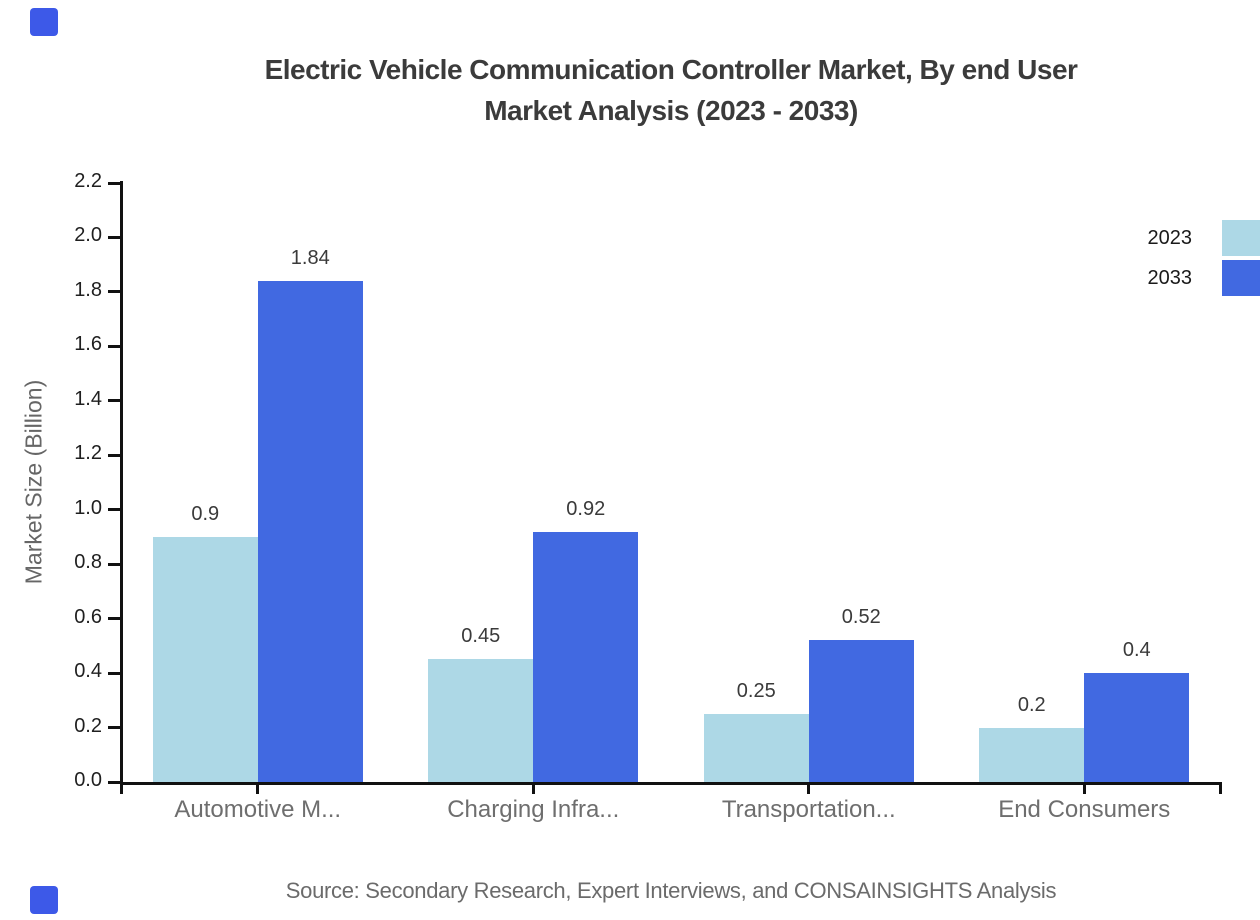  What do you see at coordinates (586, 508) in the screenshot?
I see `bar-value-label-2033-2: 0.92` at bounding box center [586, 508].